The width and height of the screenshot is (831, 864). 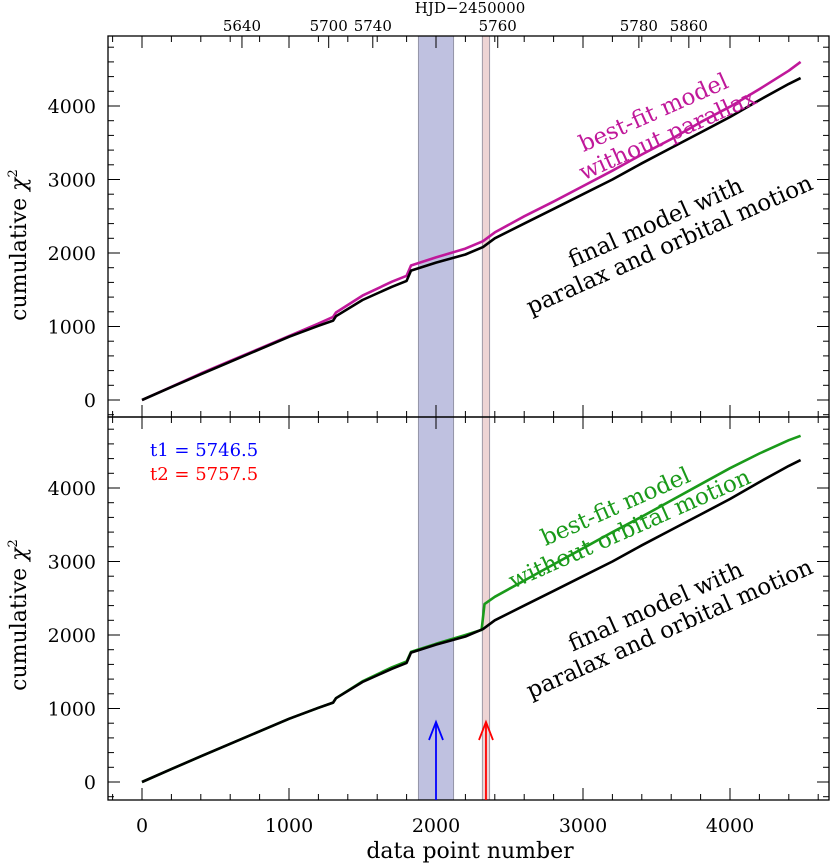 What do you see at coordinates (204, 450) in the screenshot?
I see `param-t1: t1 = 5746.5` at bounding box center [204, 450].